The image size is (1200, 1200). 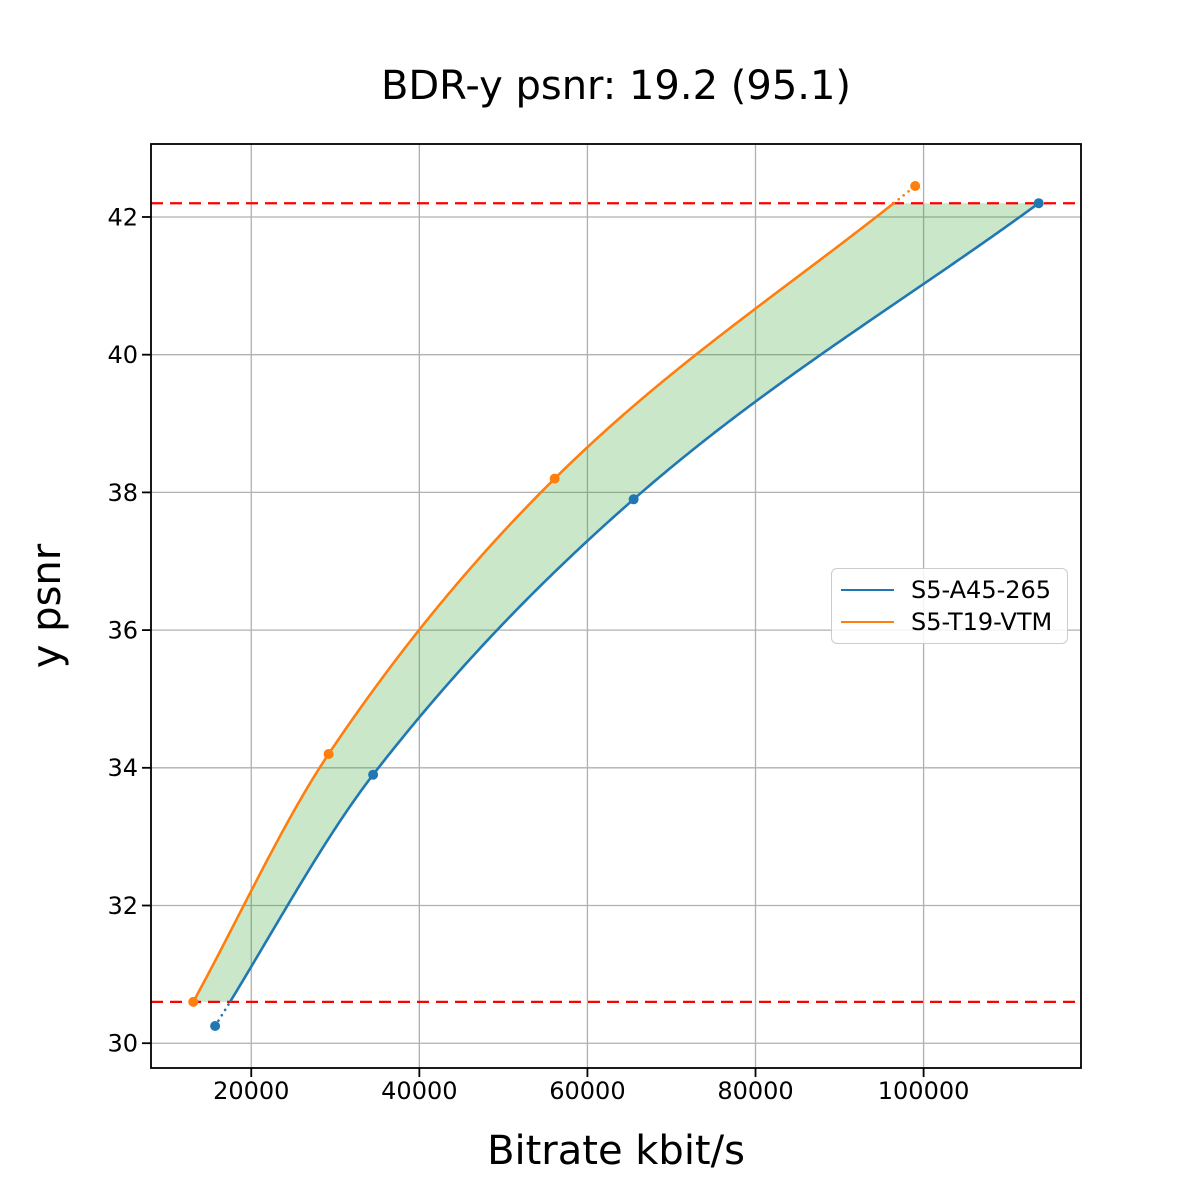 What do you see at coordinates (904, 194) in the screenshot?
I see `series-extrapolation-S5-T19-VTM` at bounding box center [904, 194].